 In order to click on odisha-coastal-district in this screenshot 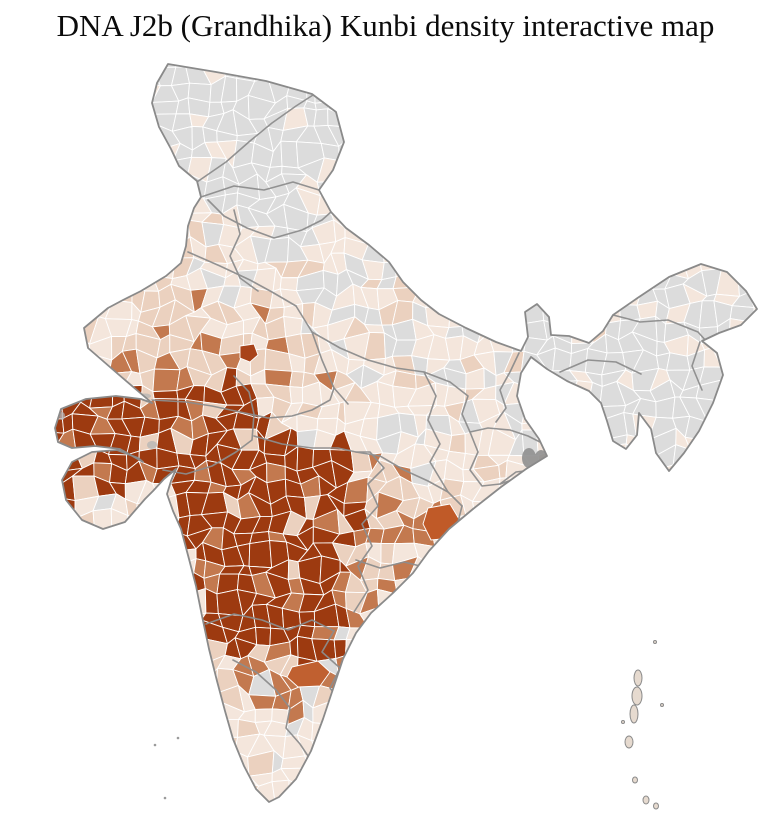, I will do `click(441, 522)`.